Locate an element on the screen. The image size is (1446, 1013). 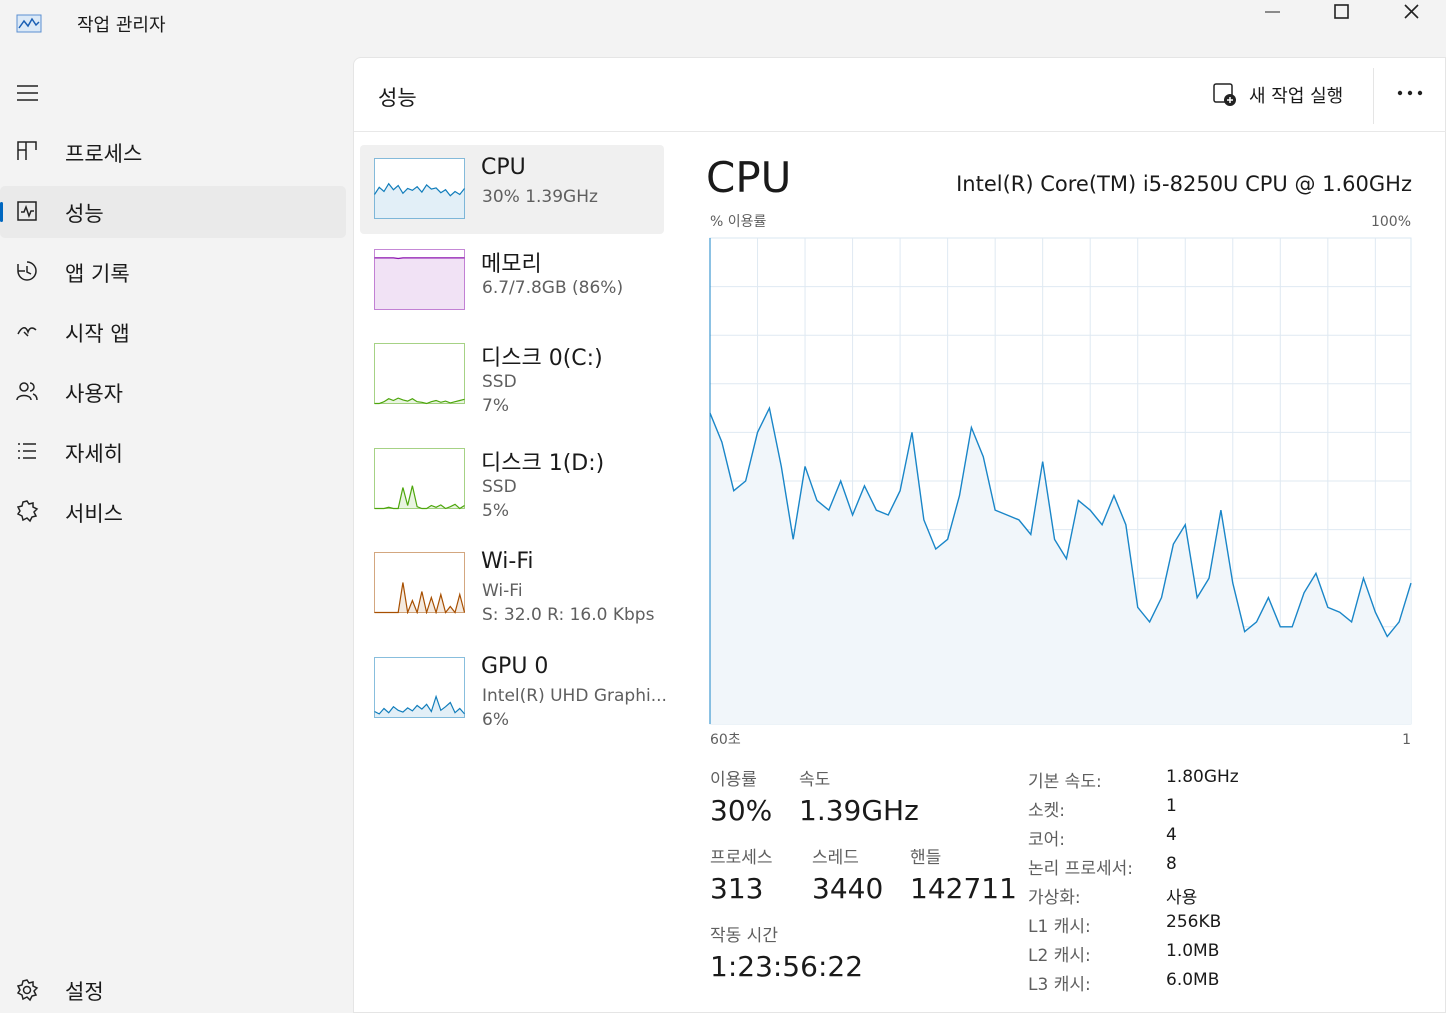
stat-value: 1.39GHz is located at coordinates (859, 810).